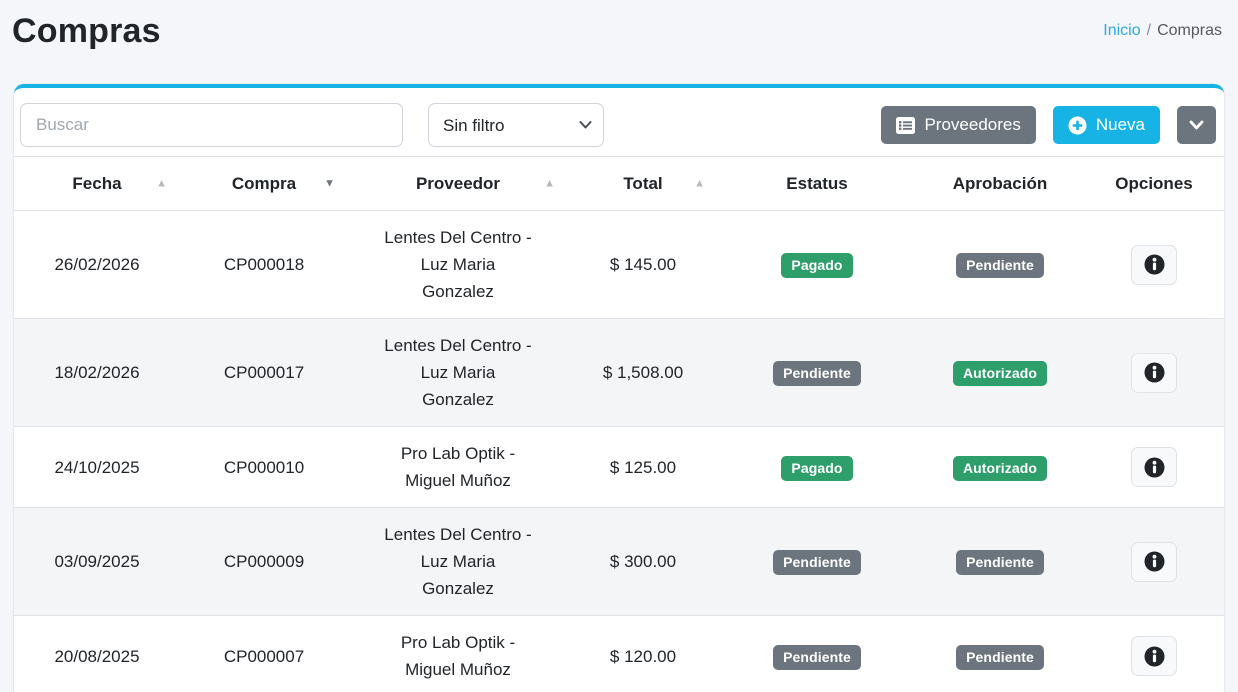 This screenshot has height=692, width=1238. Describe the element at coordinates (97, 467) in the screenshot. I see `cell-fecha: 24/10/2025` at that location.